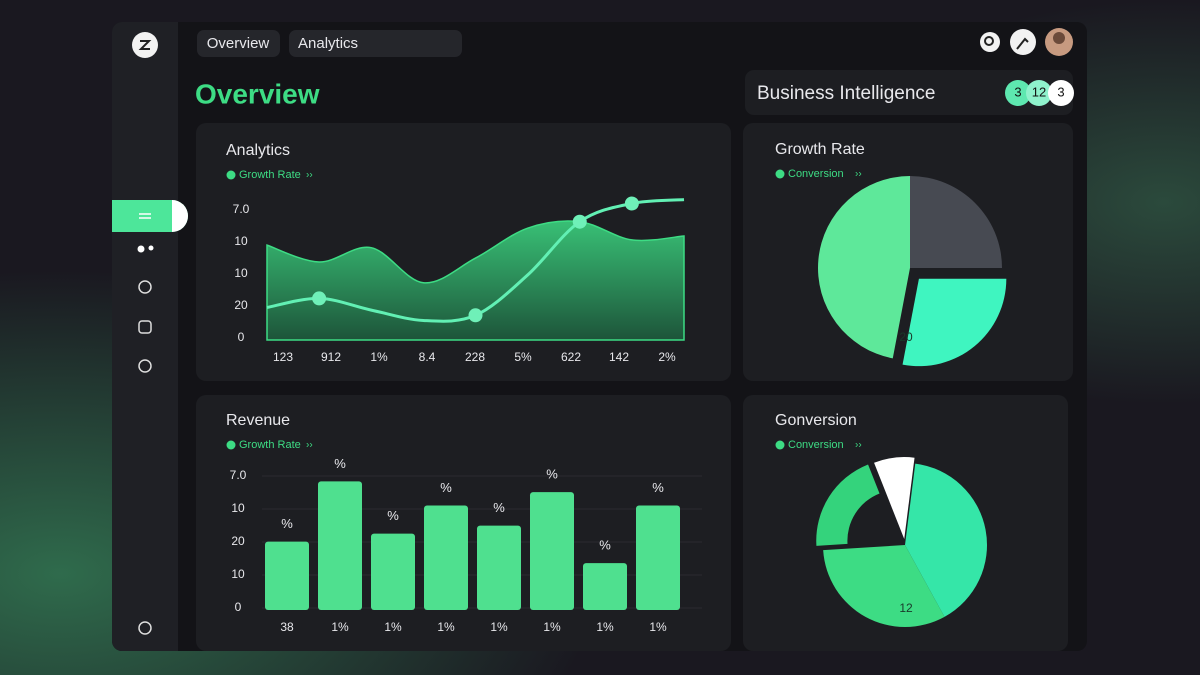 This screenshot has width=1200, height=675. I want to click on nav-active-edge, so click(180, 216).